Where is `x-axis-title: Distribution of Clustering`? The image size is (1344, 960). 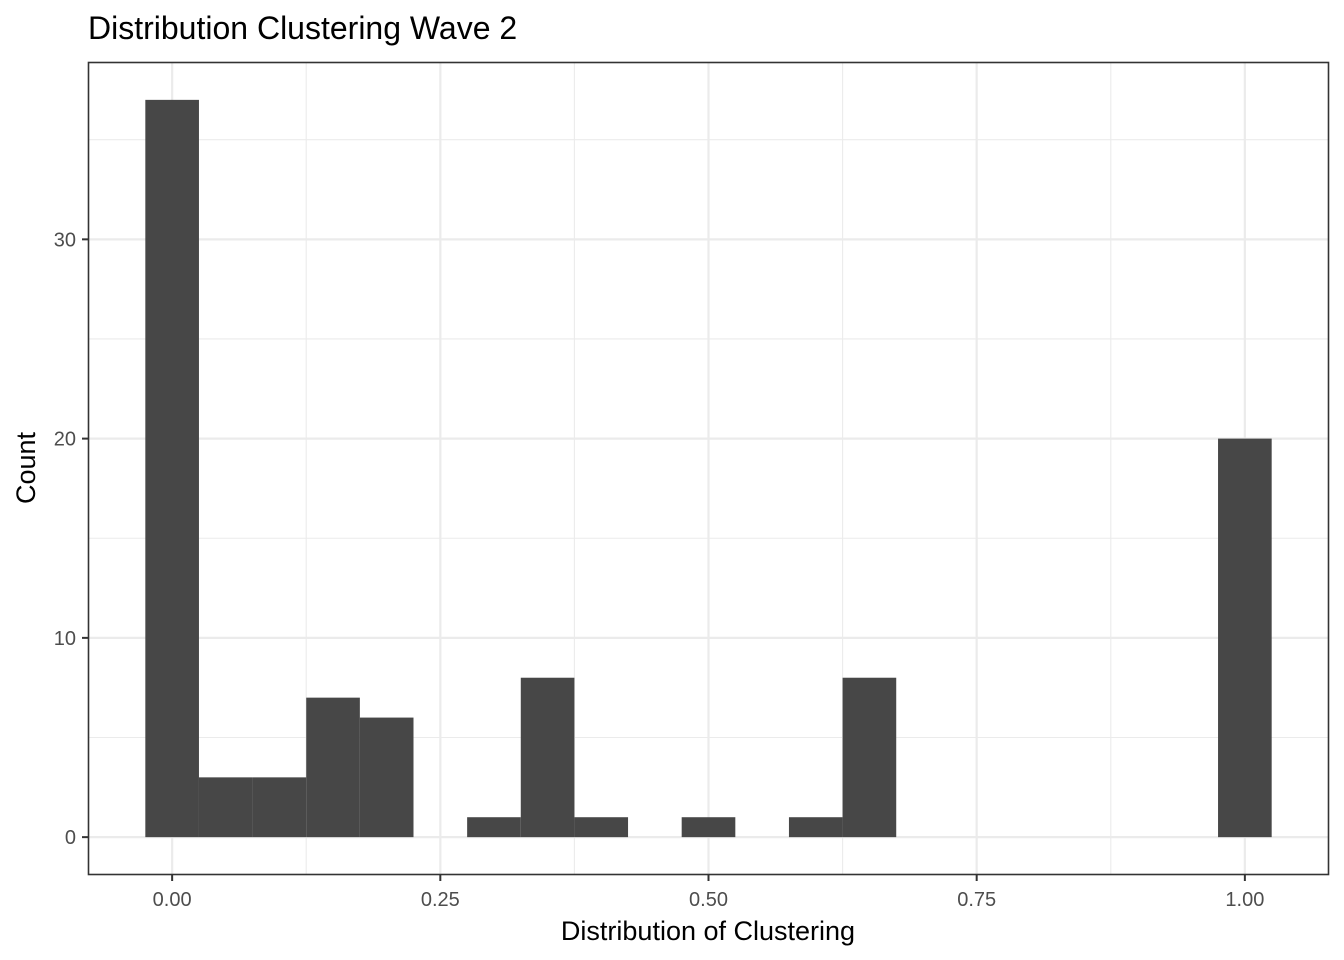
x-axis-title: Distribution of Clustering is located at coordinates (708, 931).